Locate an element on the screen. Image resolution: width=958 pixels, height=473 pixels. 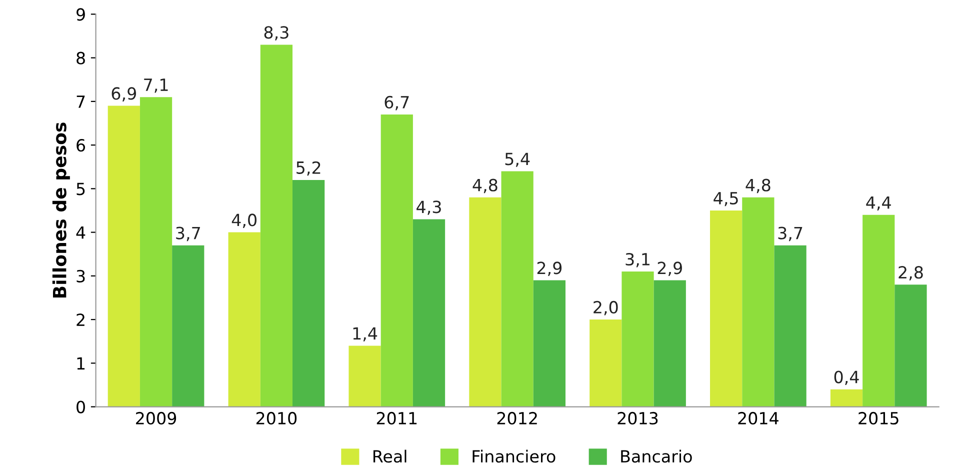
data-label: 3,1 is located at coordinates (638, 260).